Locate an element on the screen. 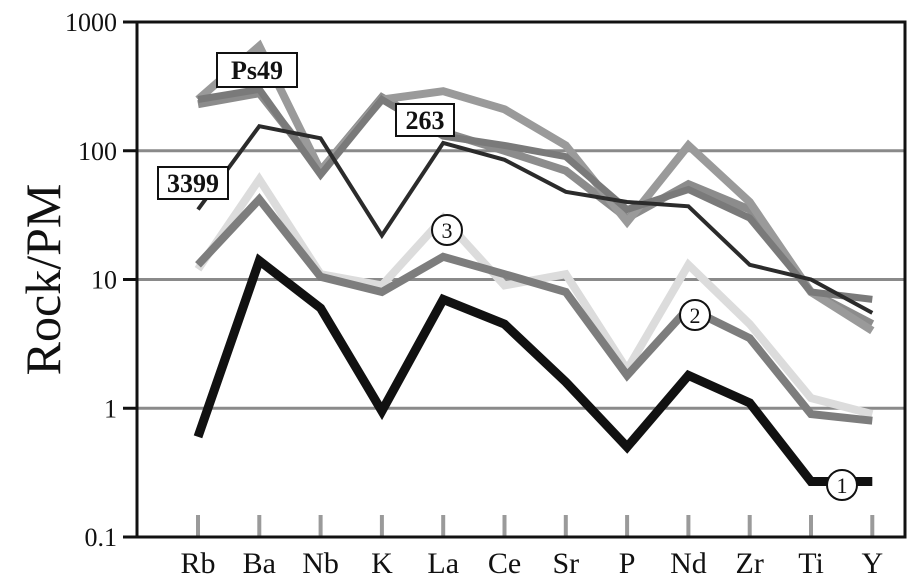 The image size is (920, 577). series-marker-text: 3 is located at coordinates (447, 230).